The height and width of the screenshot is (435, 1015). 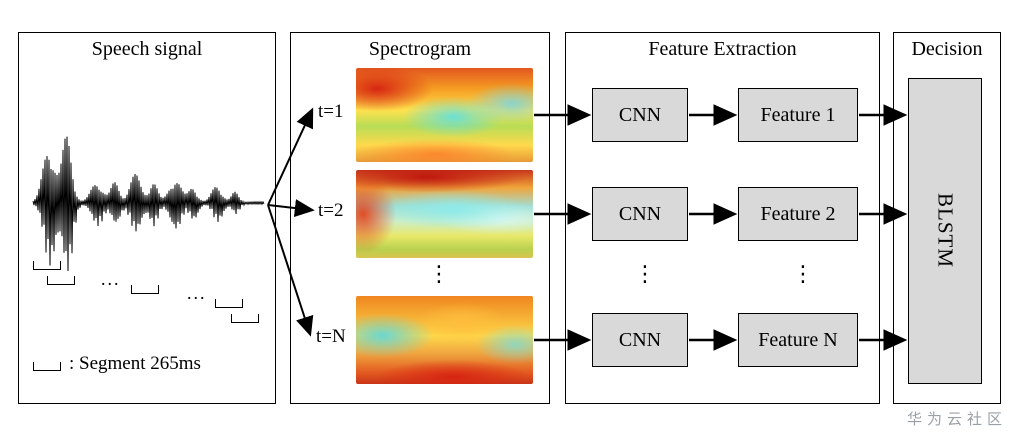 I want to click on spectrogram-vertical-dots: ⋮, so click(x=439, y=274).